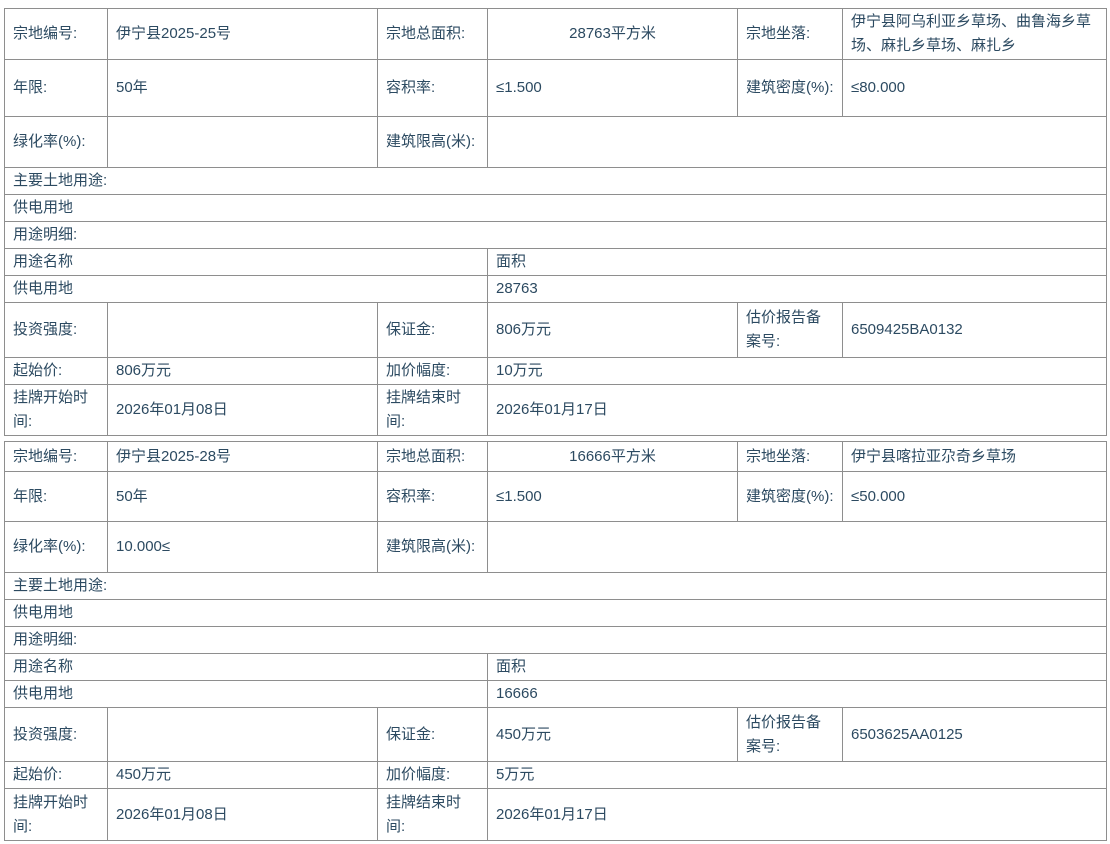 This screenshot has height=844, width=1110. I want to click on use-area-value: 28763, so click(797, 289).